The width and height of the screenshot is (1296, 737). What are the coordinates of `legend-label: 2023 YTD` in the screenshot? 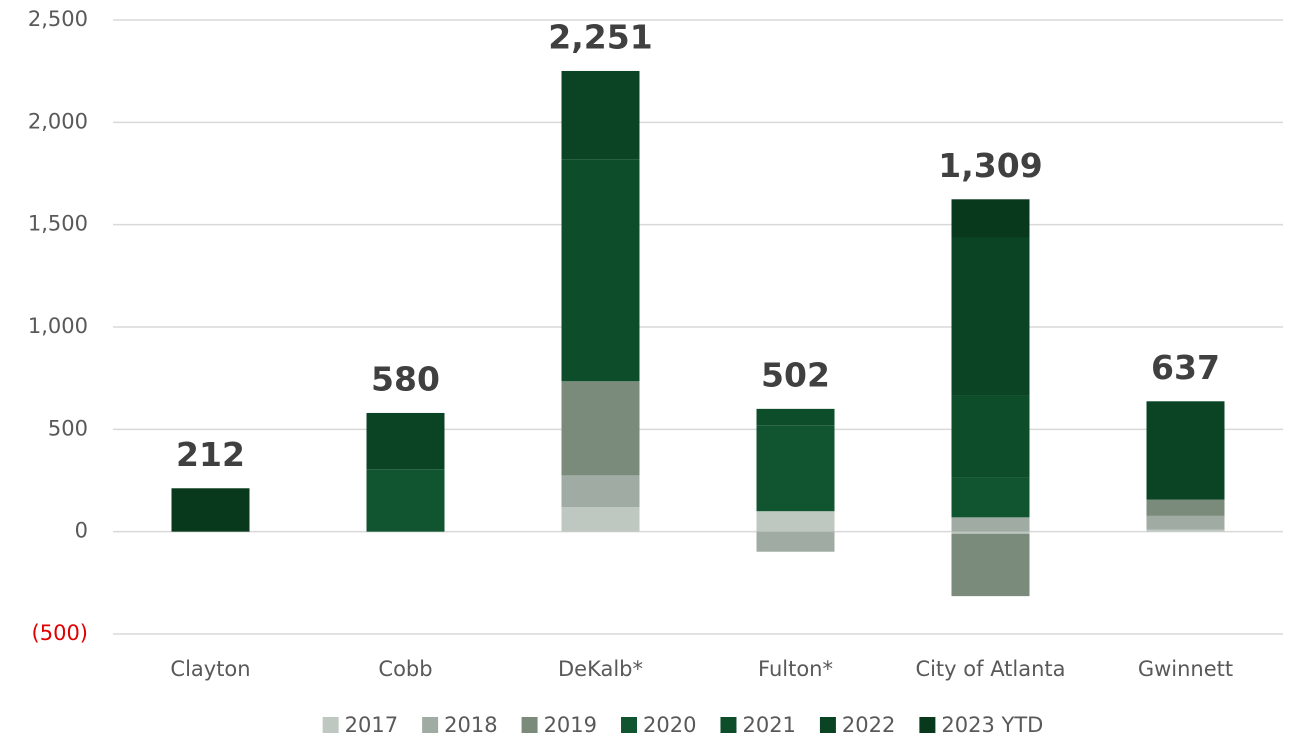 It's located at (992, 725).